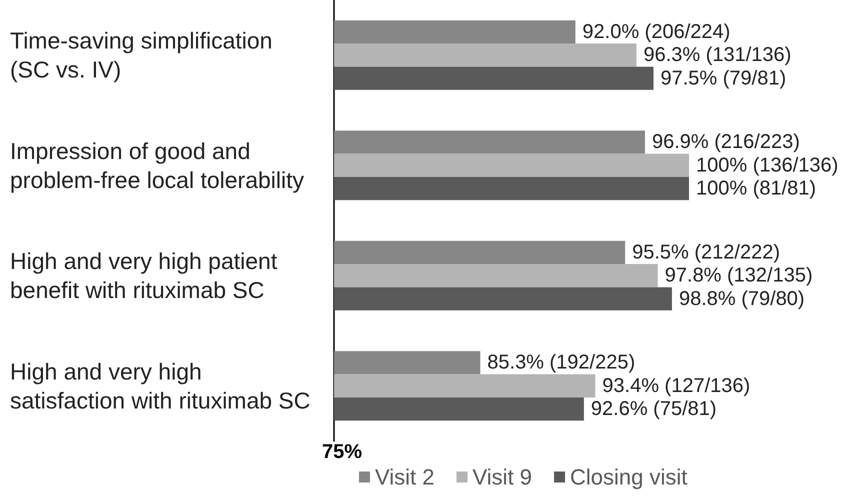 The height and width of the screenshot is (496, 853). I want to click on data-label: 95.5% (212/222), so click(706, 252).